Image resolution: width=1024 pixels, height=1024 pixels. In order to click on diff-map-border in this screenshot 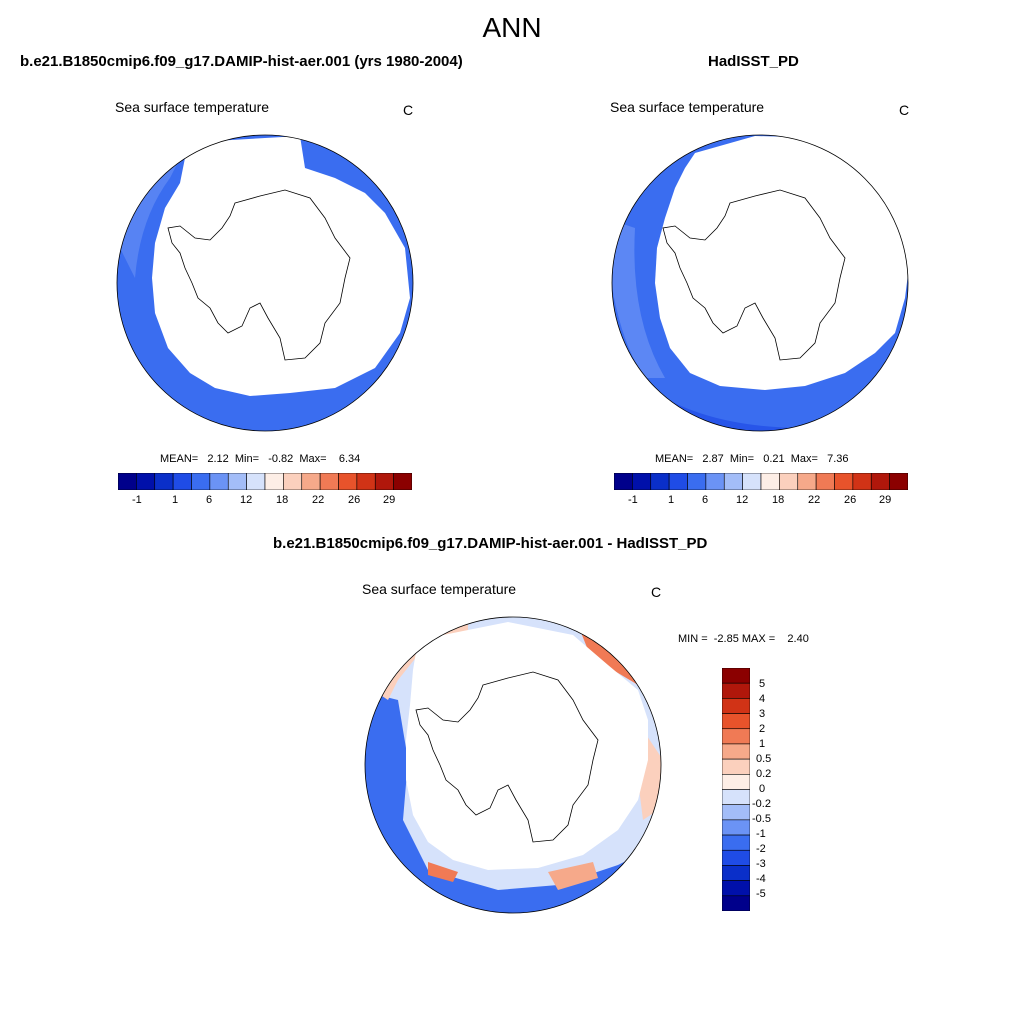, I will do `click(513, 765)`.